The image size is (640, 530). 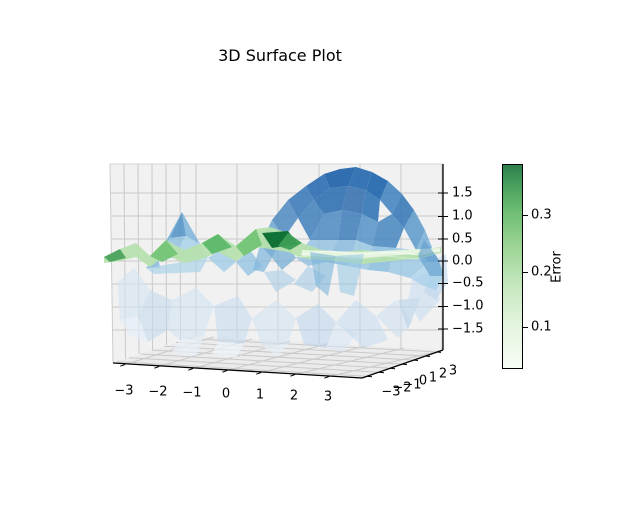 What do you see at coordinates (453, 371) in the screenshot?
I see `y-tick-label: 3` at bounding box center [453, 371].